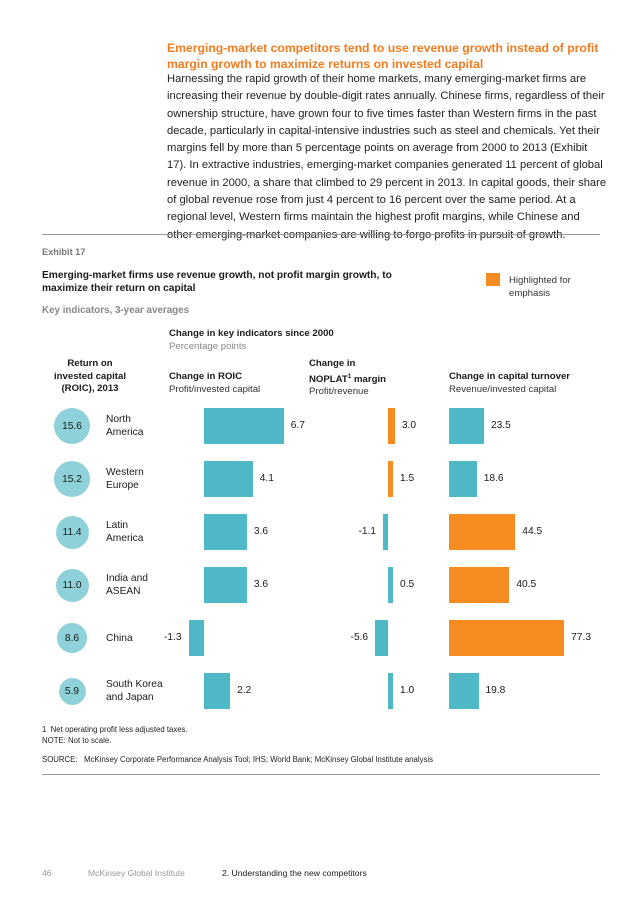 The image size is (636, 900). I want to click on col3-title: Change in capital turnover, so click(510, 376).